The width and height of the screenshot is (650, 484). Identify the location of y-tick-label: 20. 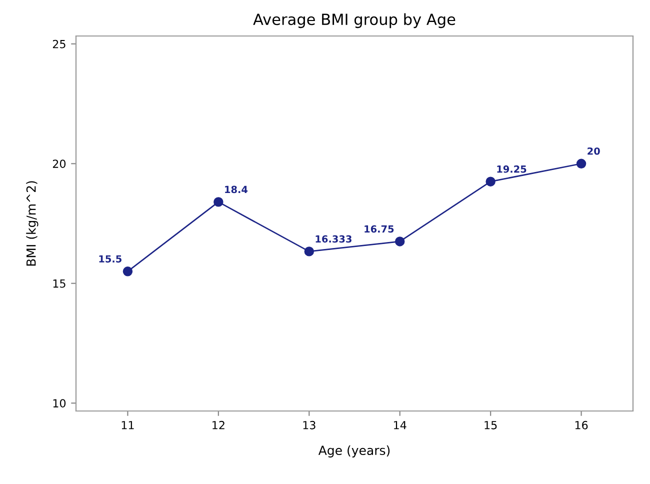
(59, 164).